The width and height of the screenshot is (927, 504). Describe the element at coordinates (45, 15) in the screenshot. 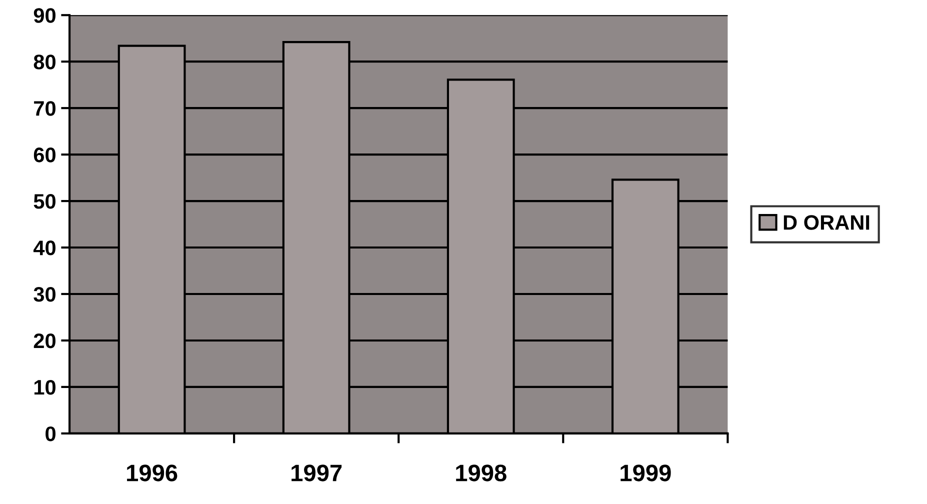

I see `y-tick-label: 90` at that location.